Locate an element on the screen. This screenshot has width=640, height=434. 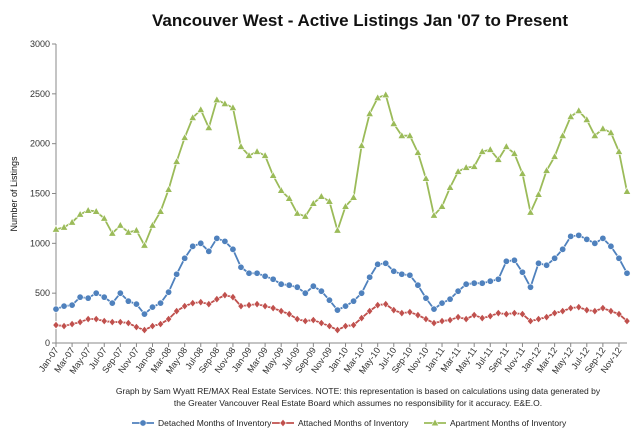
y-tick-label: 3000 is located at coordinates (40, 44).